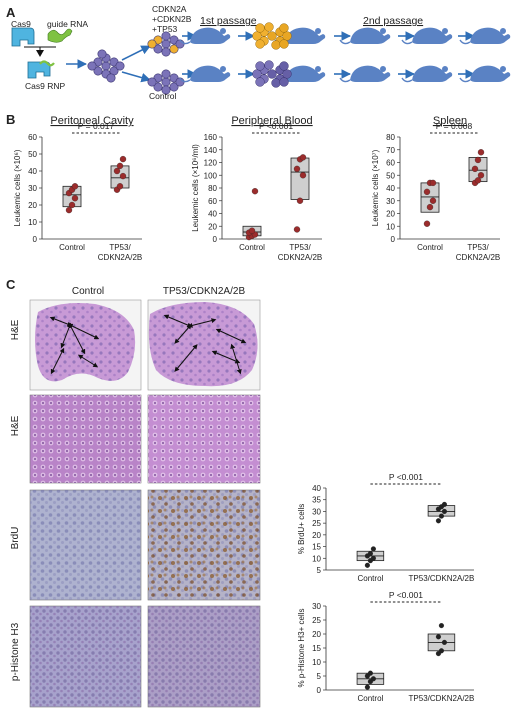 Image resolution: width=520 pixels, height=711 pixels. I want to click on control-cells, so click(166, 82).